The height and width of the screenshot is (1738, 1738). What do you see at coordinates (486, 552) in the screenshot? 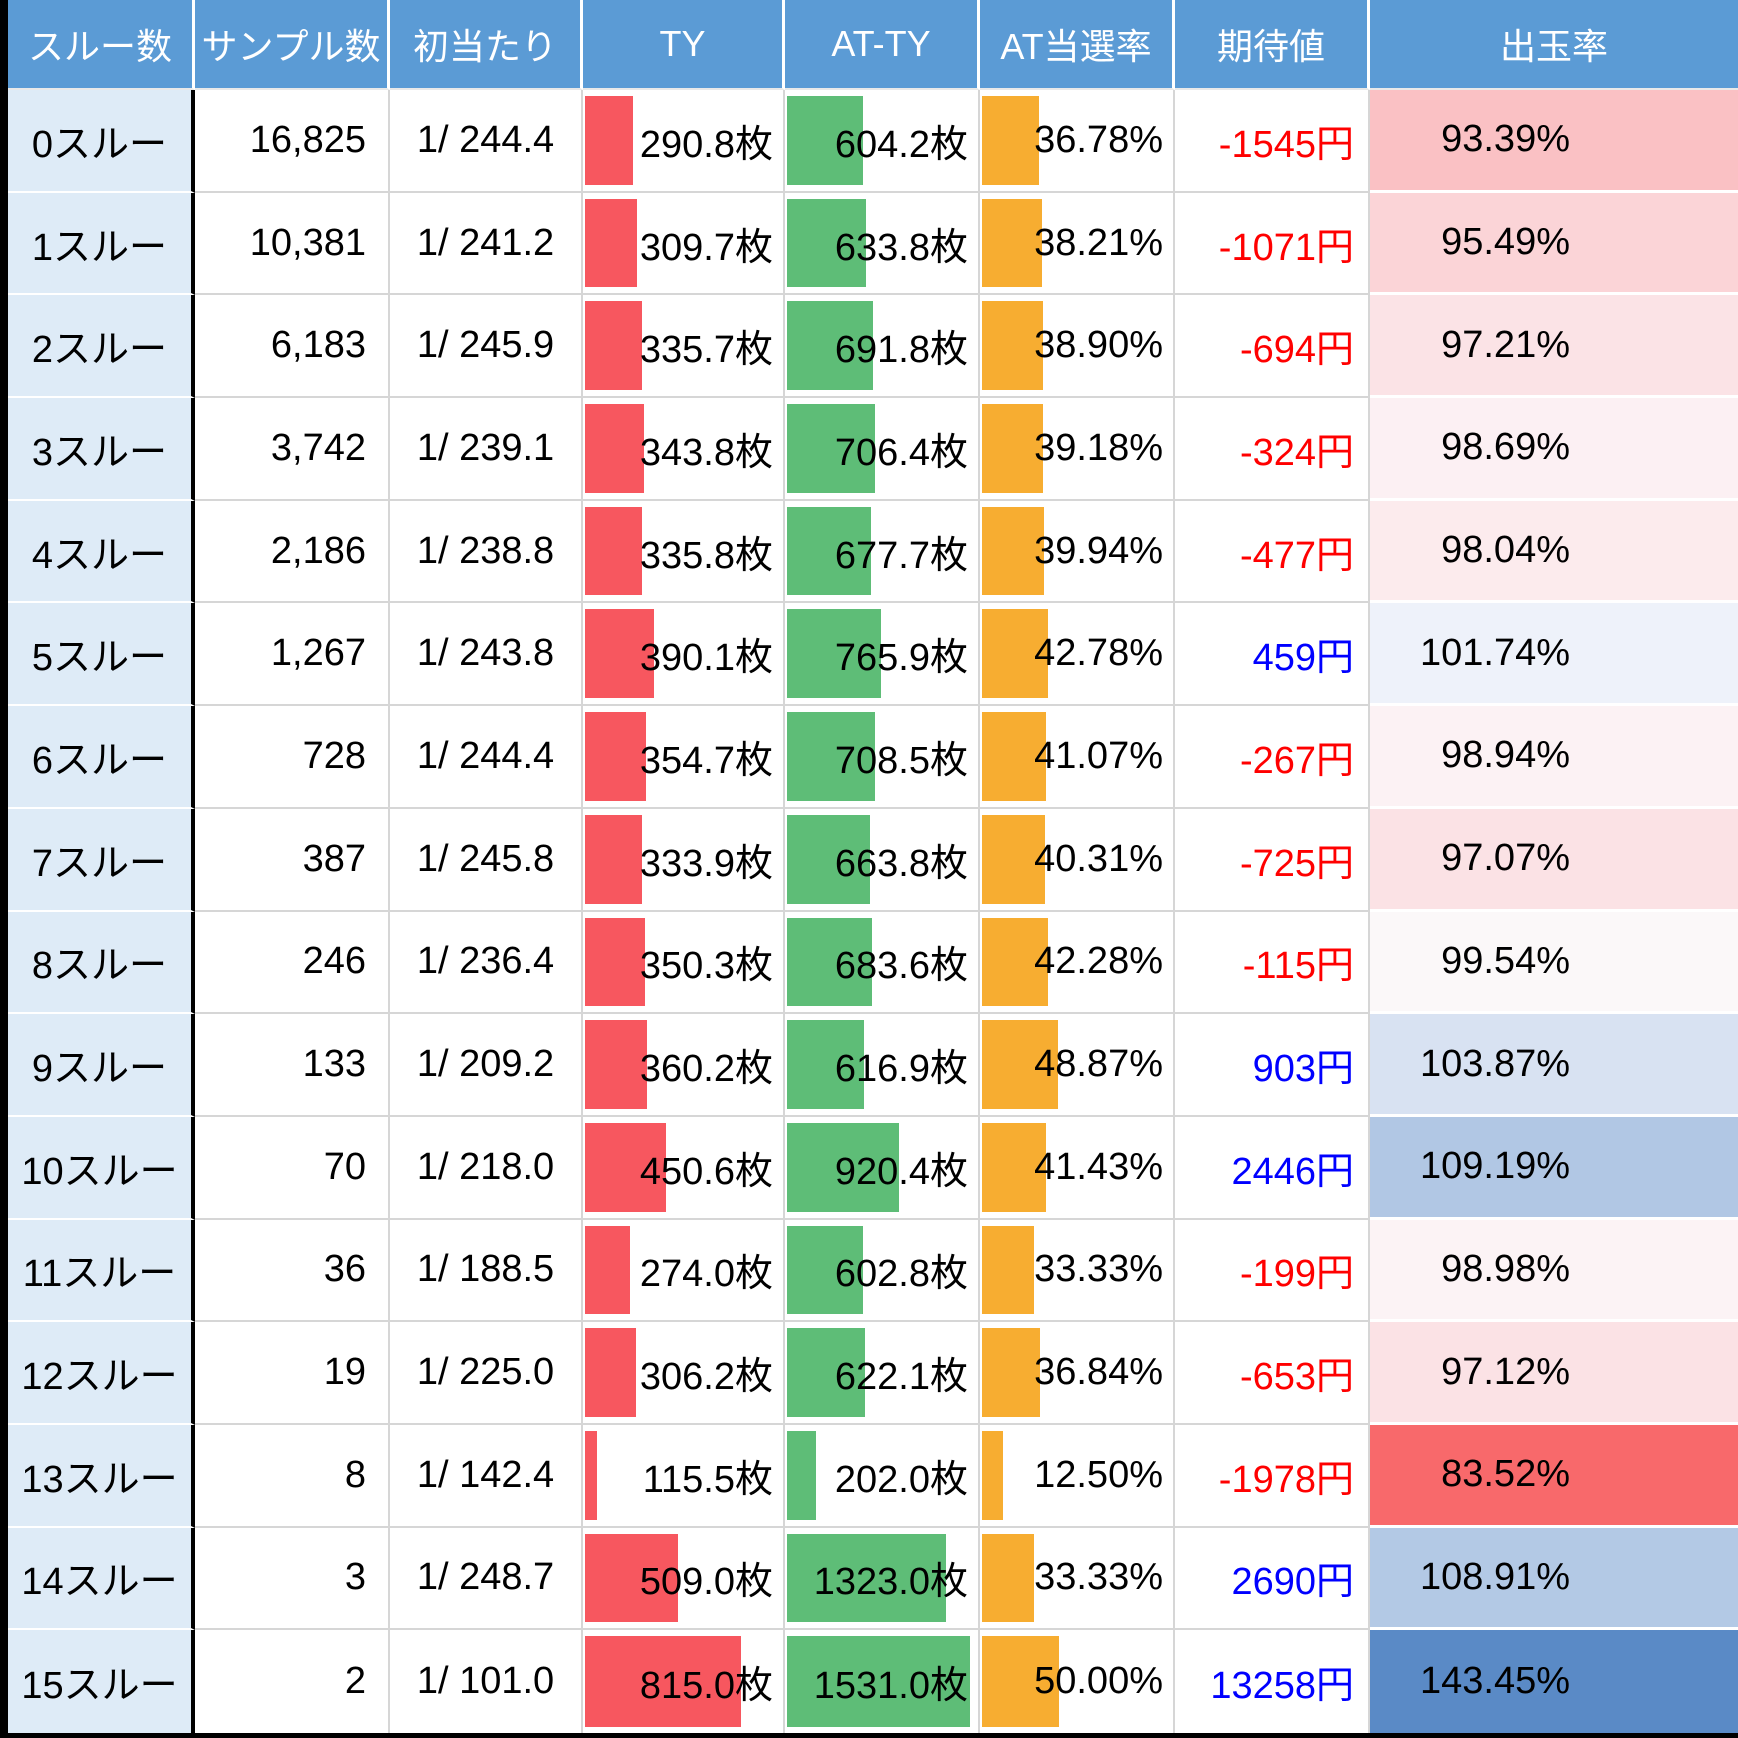
I see `first-hit-cell: 1/ 238.8` at bounding box center [486, 552].